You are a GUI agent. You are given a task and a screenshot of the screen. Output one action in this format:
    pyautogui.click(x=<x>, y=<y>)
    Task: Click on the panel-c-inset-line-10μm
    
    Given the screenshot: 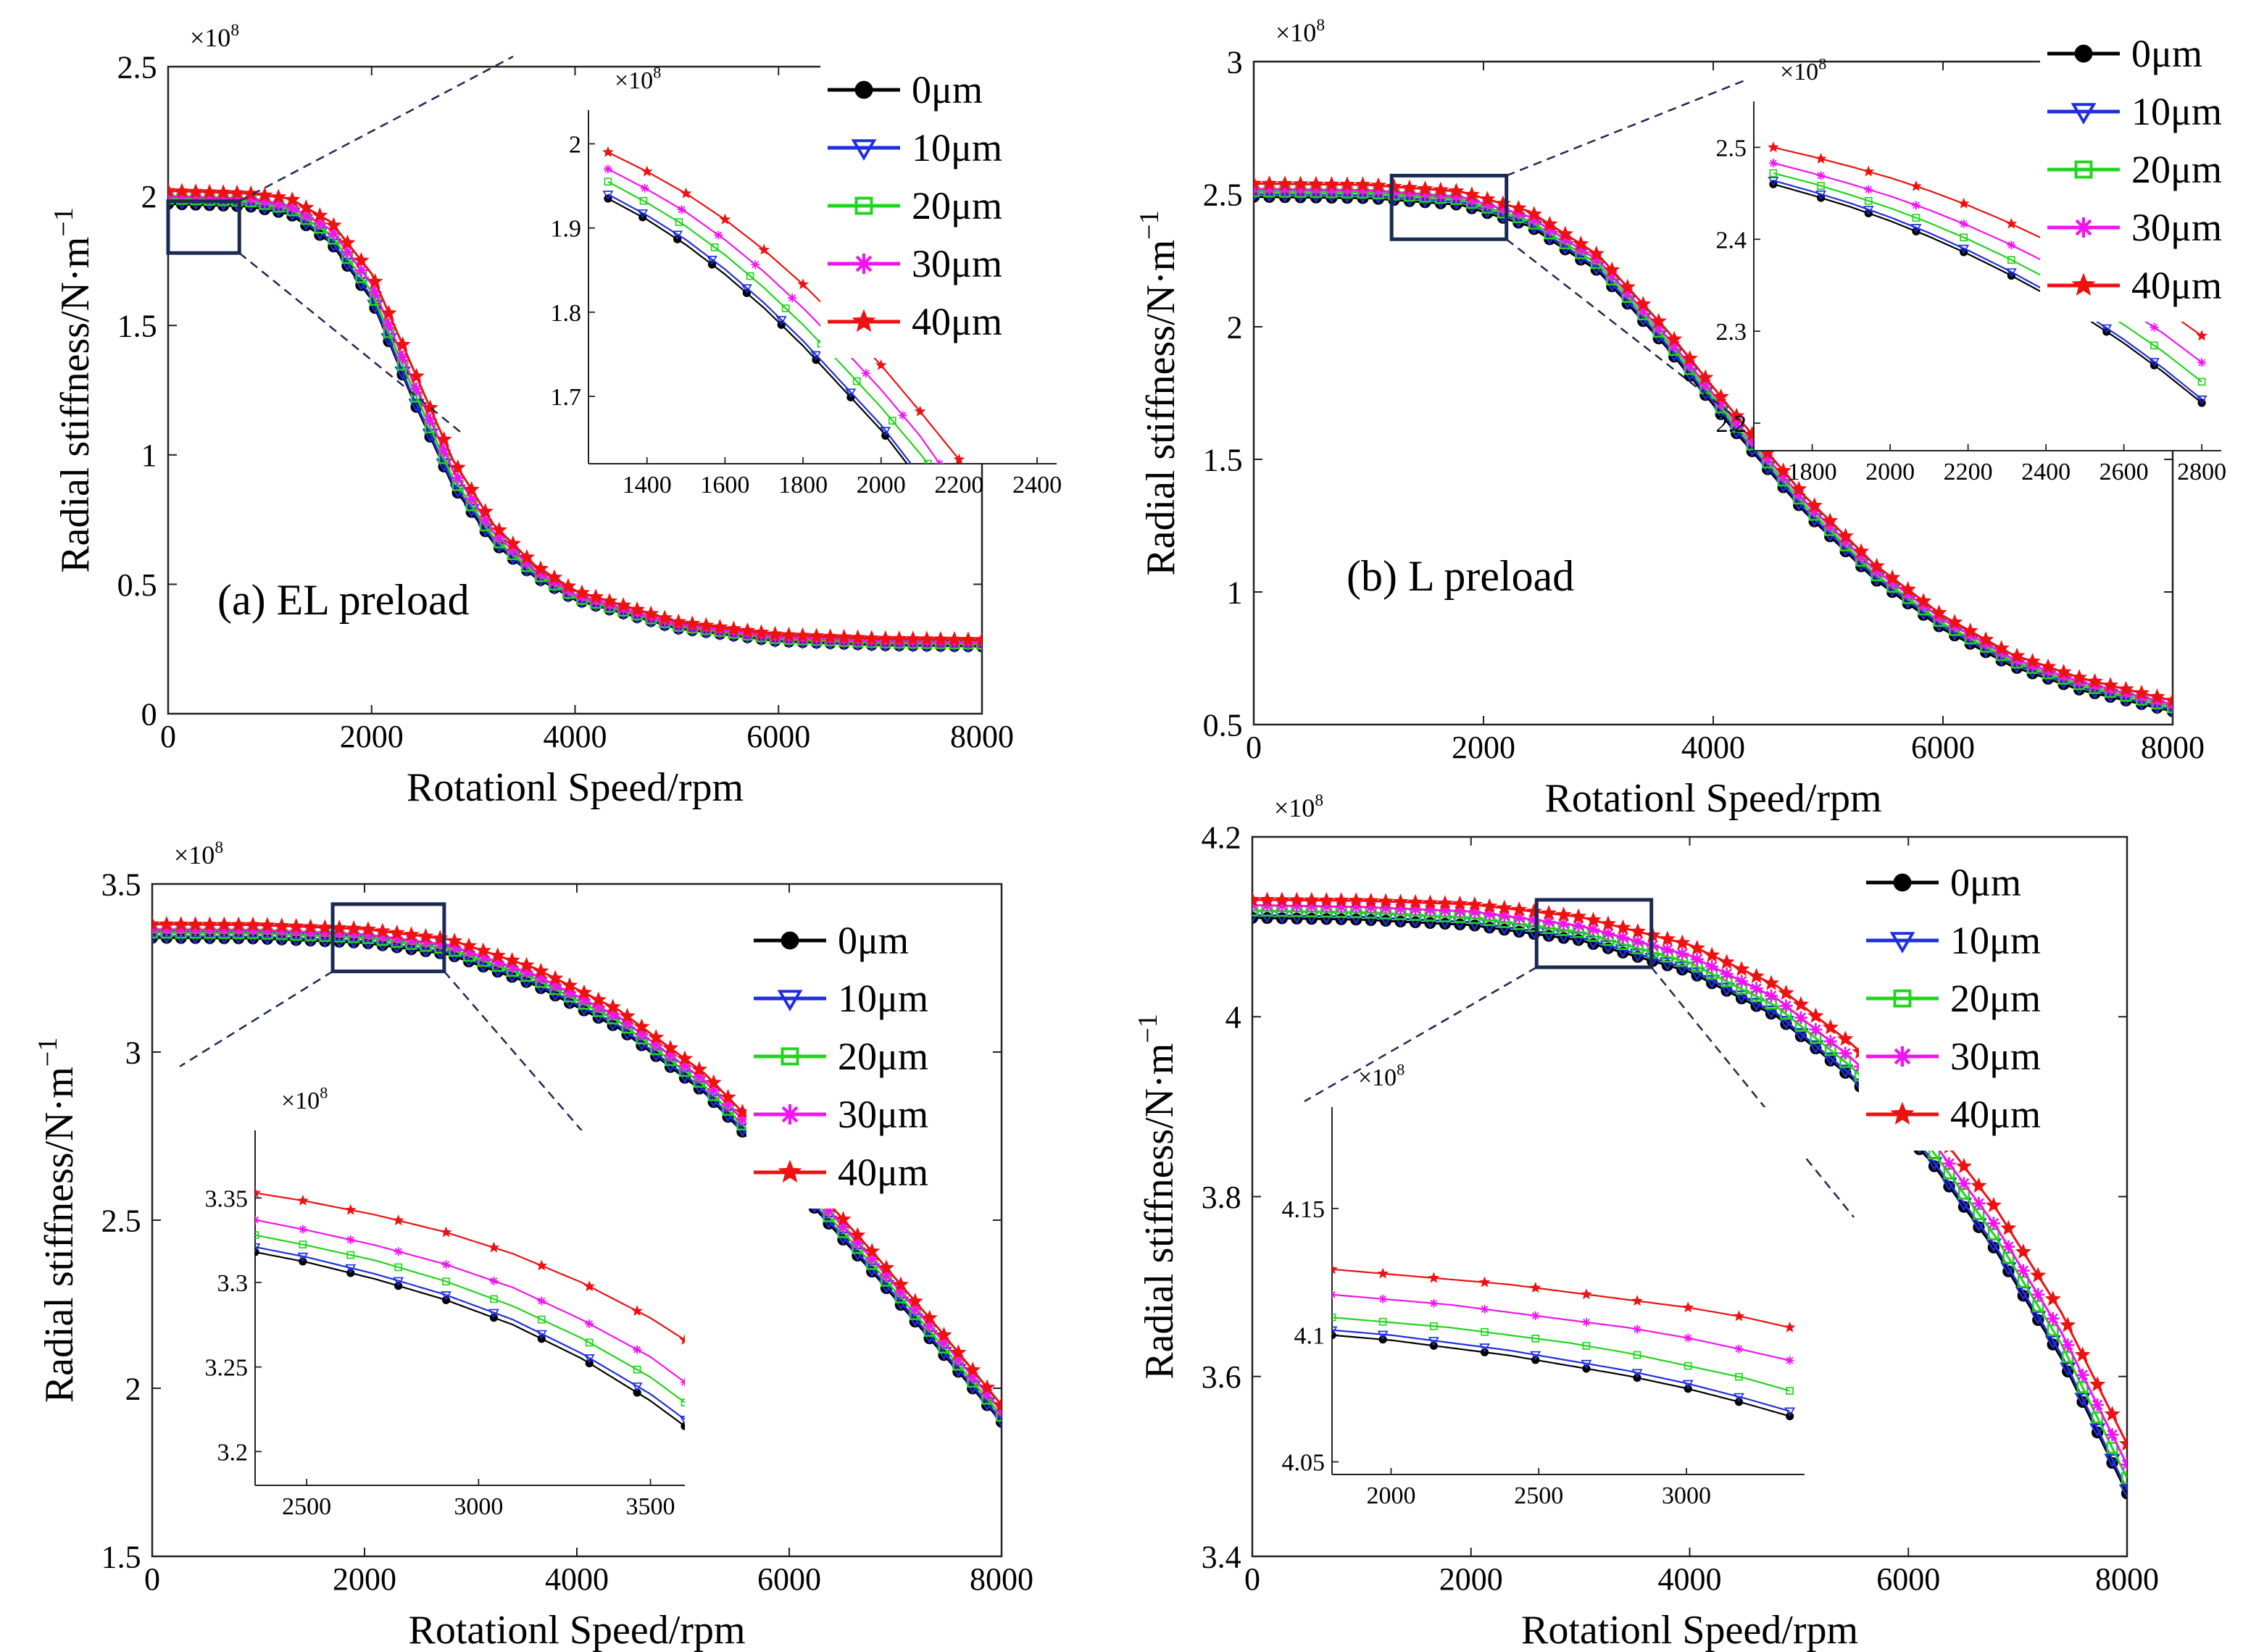 What is the action you would take?
    pyautogui.click(x=470, y=1333)
    